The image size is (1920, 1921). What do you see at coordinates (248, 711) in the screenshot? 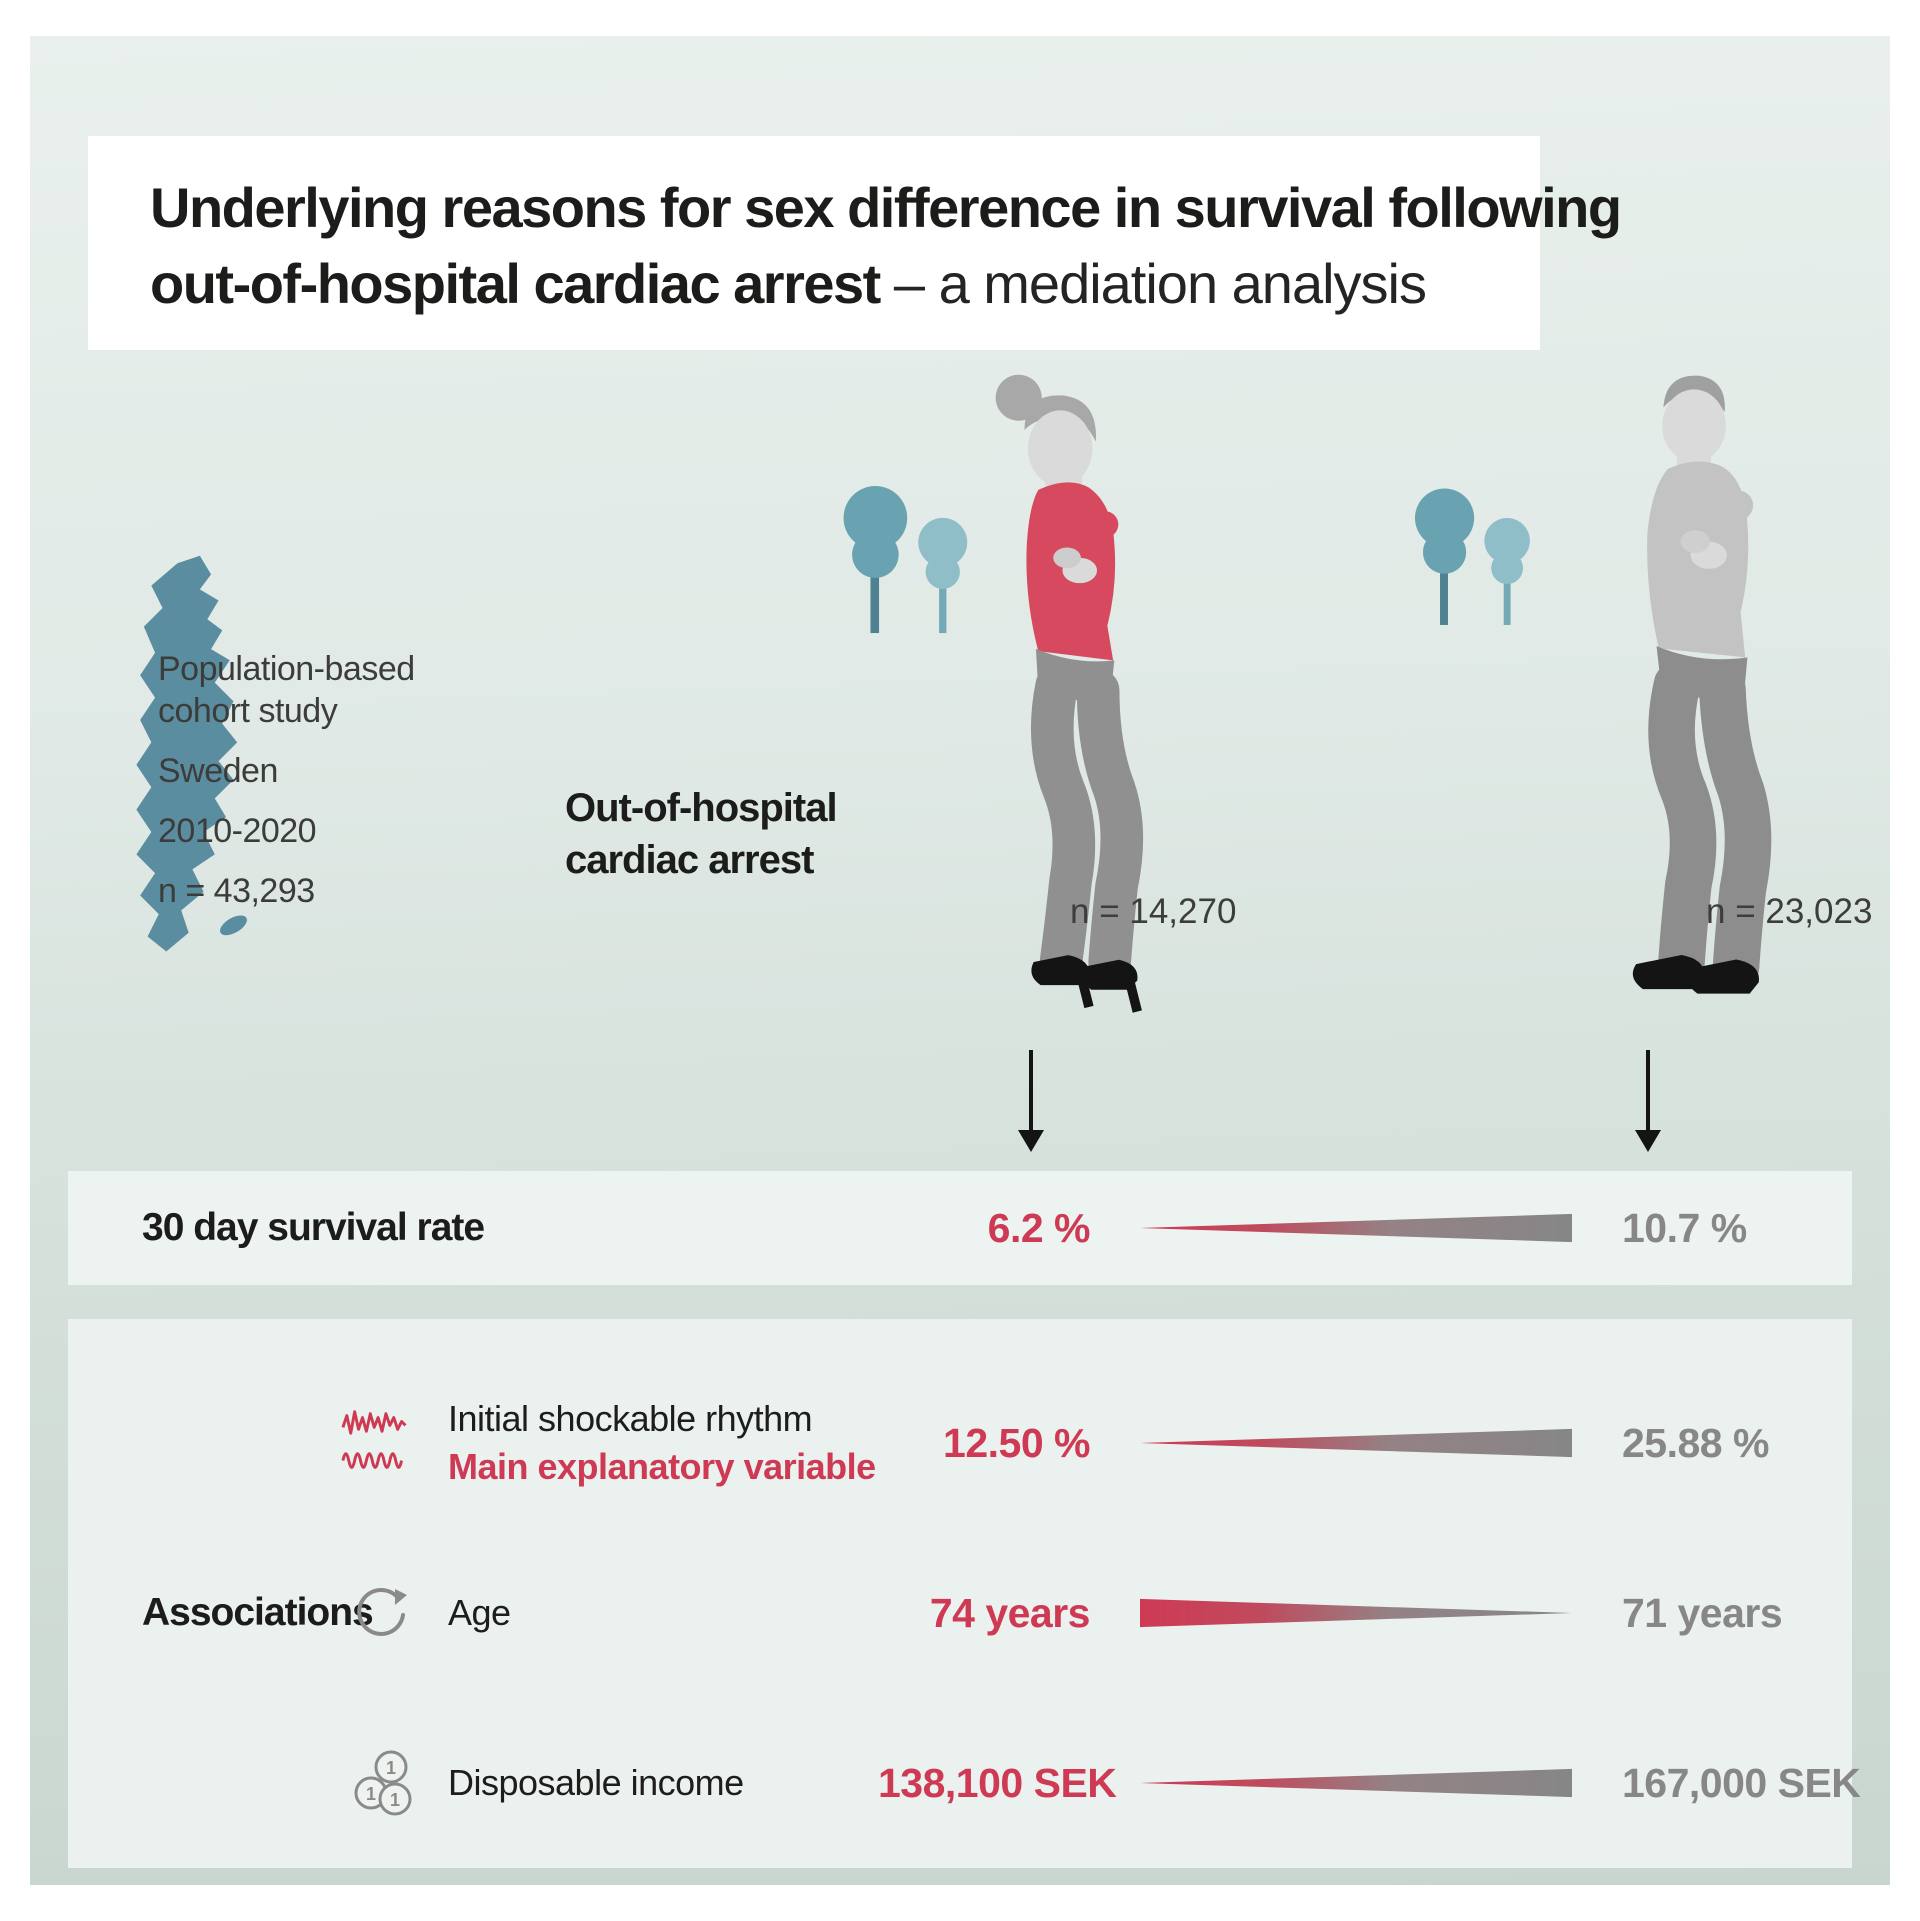
I see `study-type-line-2: cohort study` at bounding box center [248, 711].